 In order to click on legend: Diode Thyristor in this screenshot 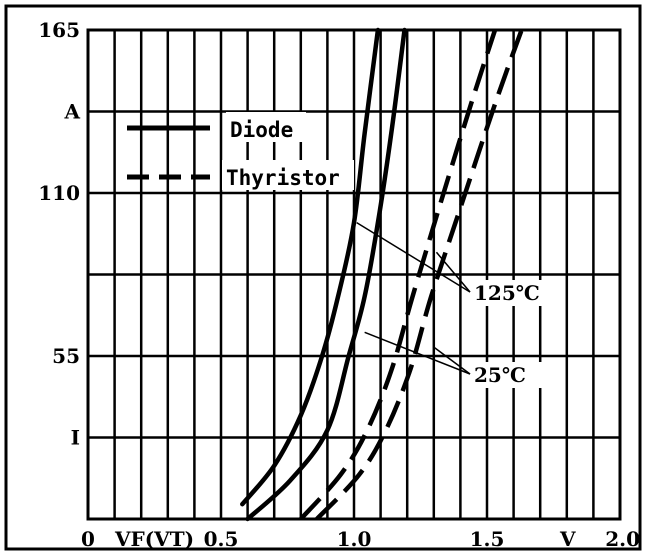, I will do `click(240, 151)`.